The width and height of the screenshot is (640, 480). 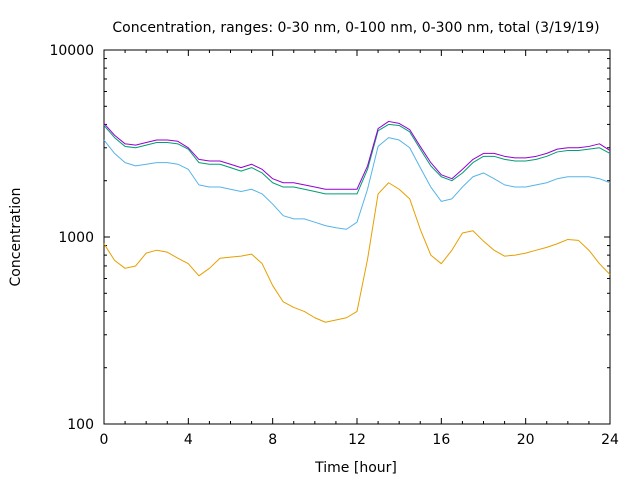 What do you see at coordinates (355, 468) in the screenshot?
I see `x-axis-label: Time [hour]` at bounding box center [355, 468].